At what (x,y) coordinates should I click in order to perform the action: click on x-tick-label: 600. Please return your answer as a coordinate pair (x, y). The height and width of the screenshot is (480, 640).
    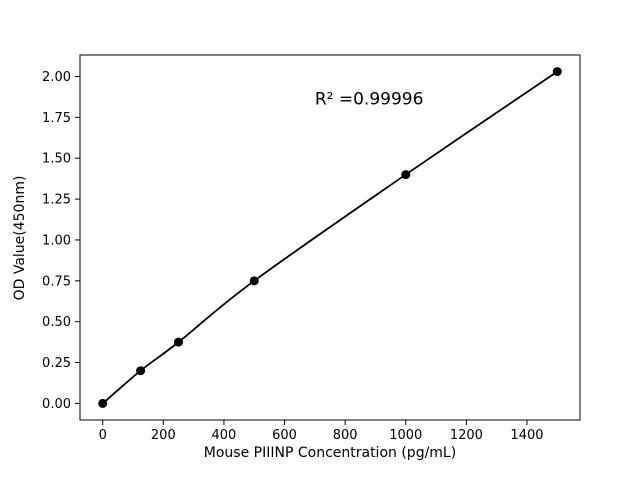
    Looking at the image, I should click on (284, 435).